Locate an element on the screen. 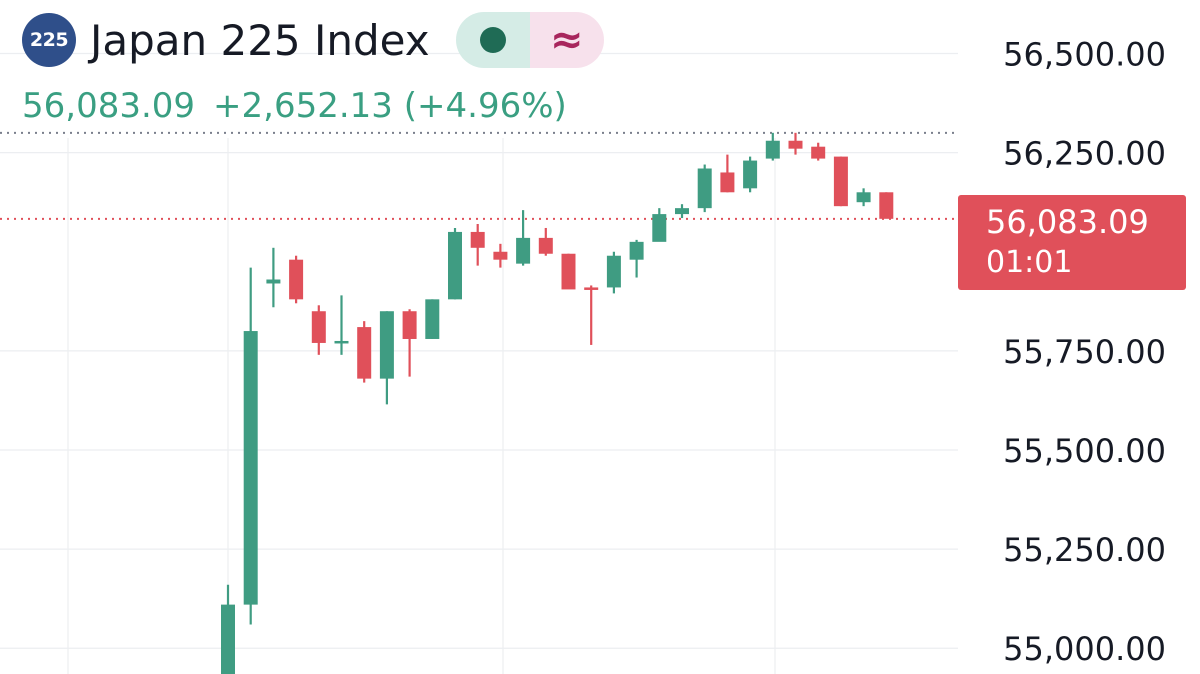 The height and width of the screenshot is (674, 1200). chart-header: 225 Japan 225 Index ≈ is located at coordinates (313, 40).